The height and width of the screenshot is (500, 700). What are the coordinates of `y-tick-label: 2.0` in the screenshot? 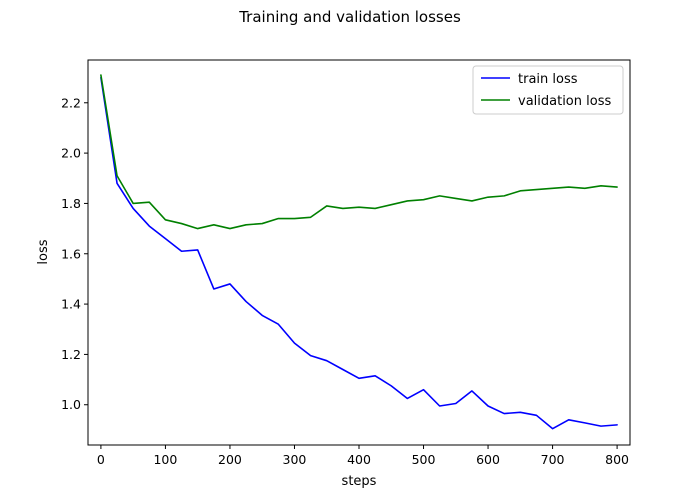 It's located at (71, 153).